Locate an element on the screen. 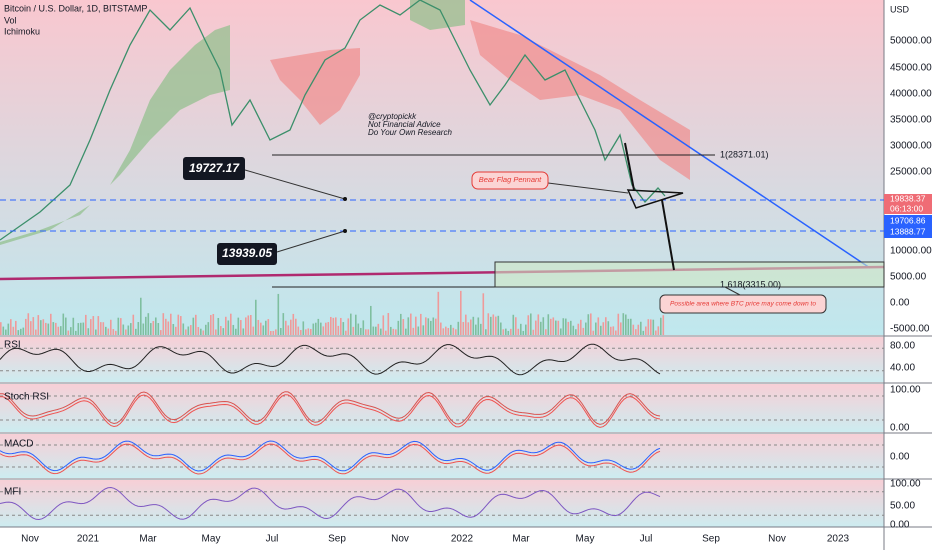  label-box is located at coordinates (247, 254).